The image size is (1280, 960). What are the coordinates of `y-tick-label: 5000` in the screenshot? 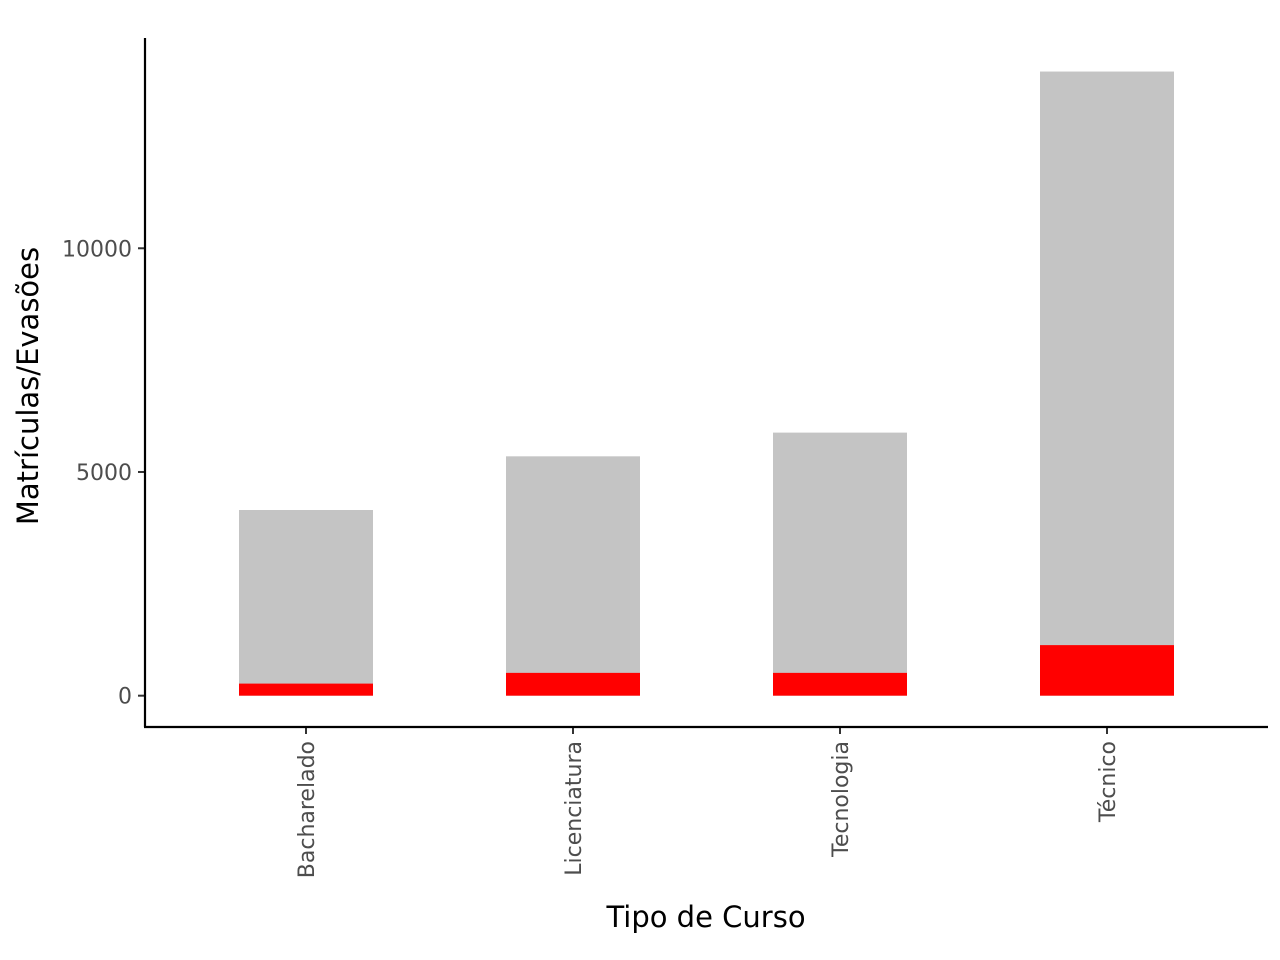 It's located at (104, 473).